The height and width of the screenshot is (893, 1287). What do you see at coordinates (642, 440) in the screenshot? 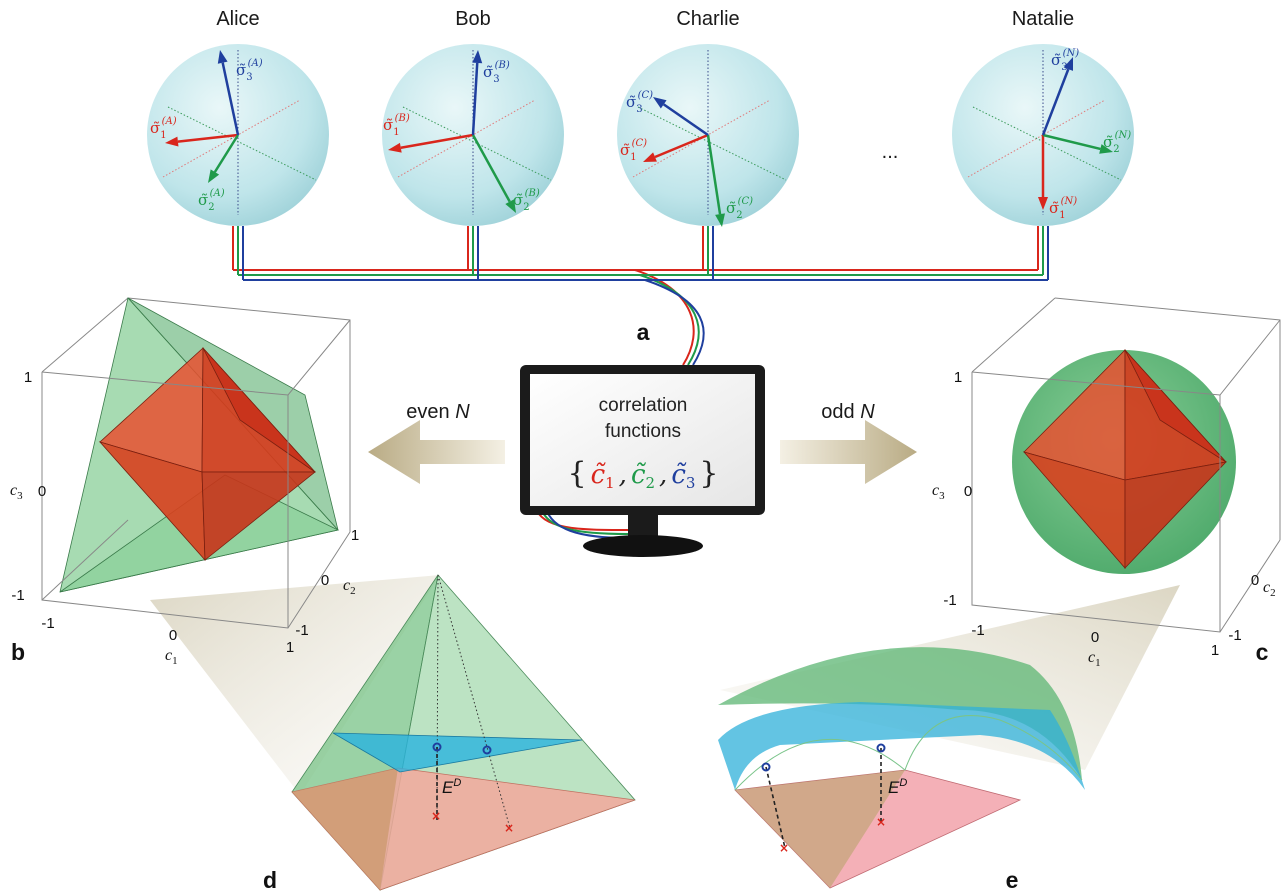
I see `monitor-screen` at bounding box center [642, 440].